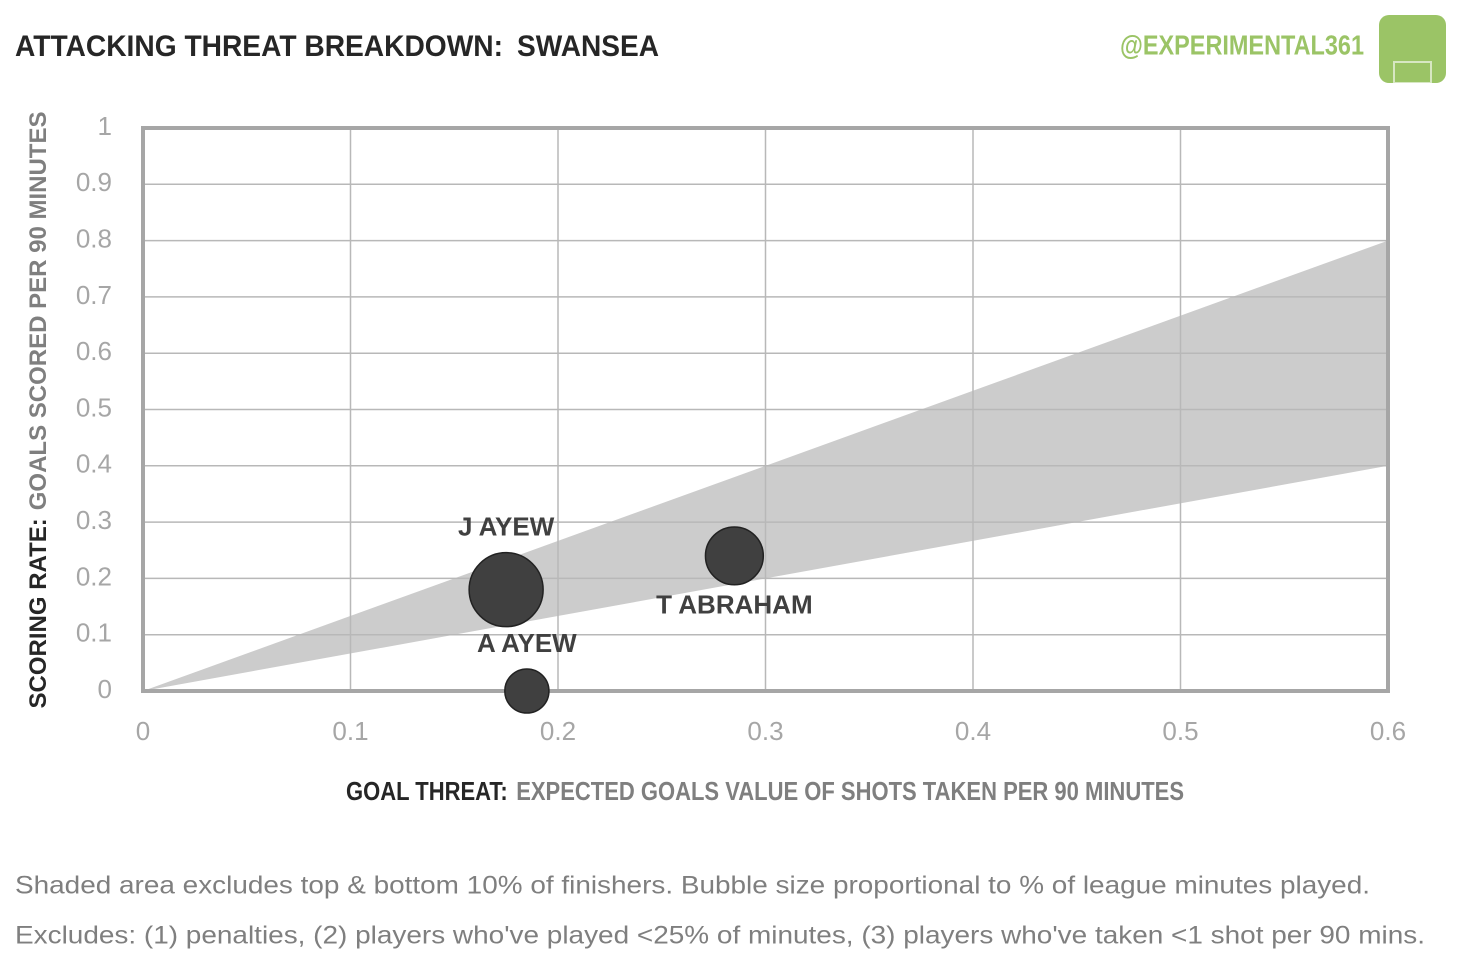 The width and height of the screenshot is (1460, 975). I want to click on logo, so click(1412, 49).